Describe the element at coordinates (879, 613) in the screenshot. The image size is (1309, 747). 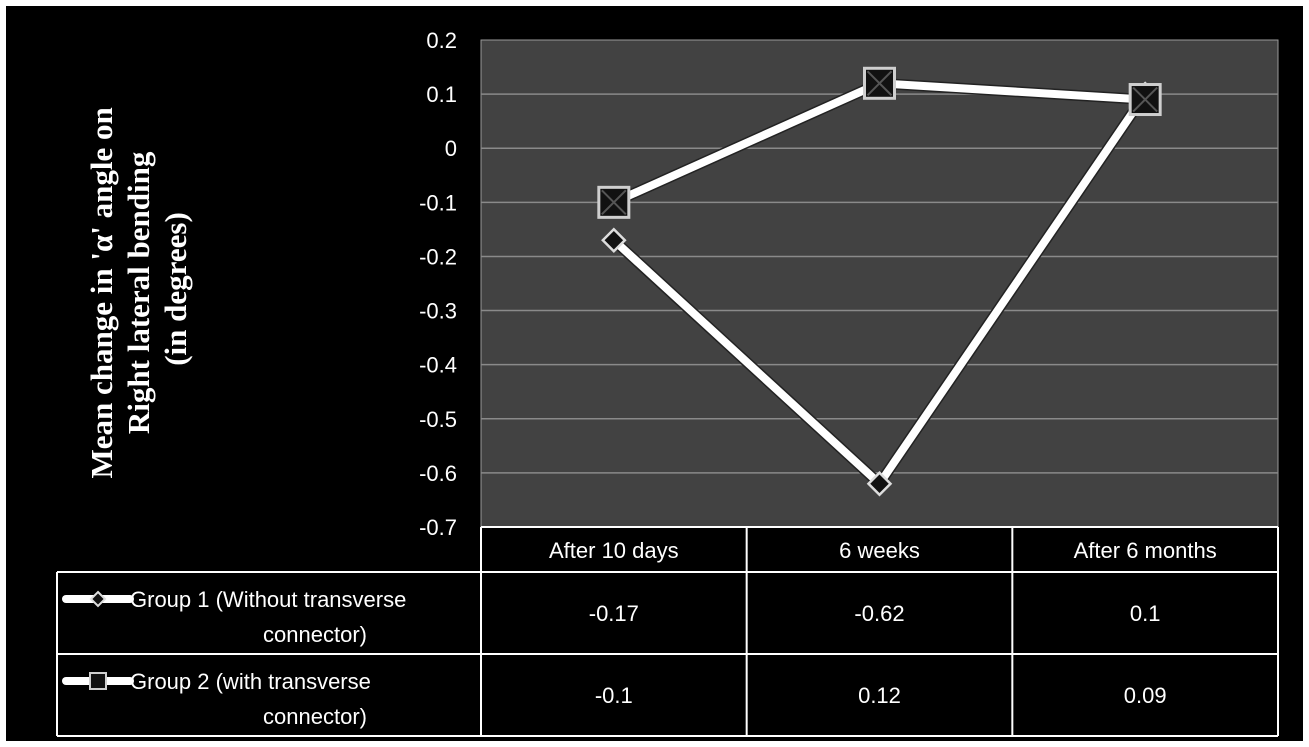
I see `data-table-value: -0.62` at that location.